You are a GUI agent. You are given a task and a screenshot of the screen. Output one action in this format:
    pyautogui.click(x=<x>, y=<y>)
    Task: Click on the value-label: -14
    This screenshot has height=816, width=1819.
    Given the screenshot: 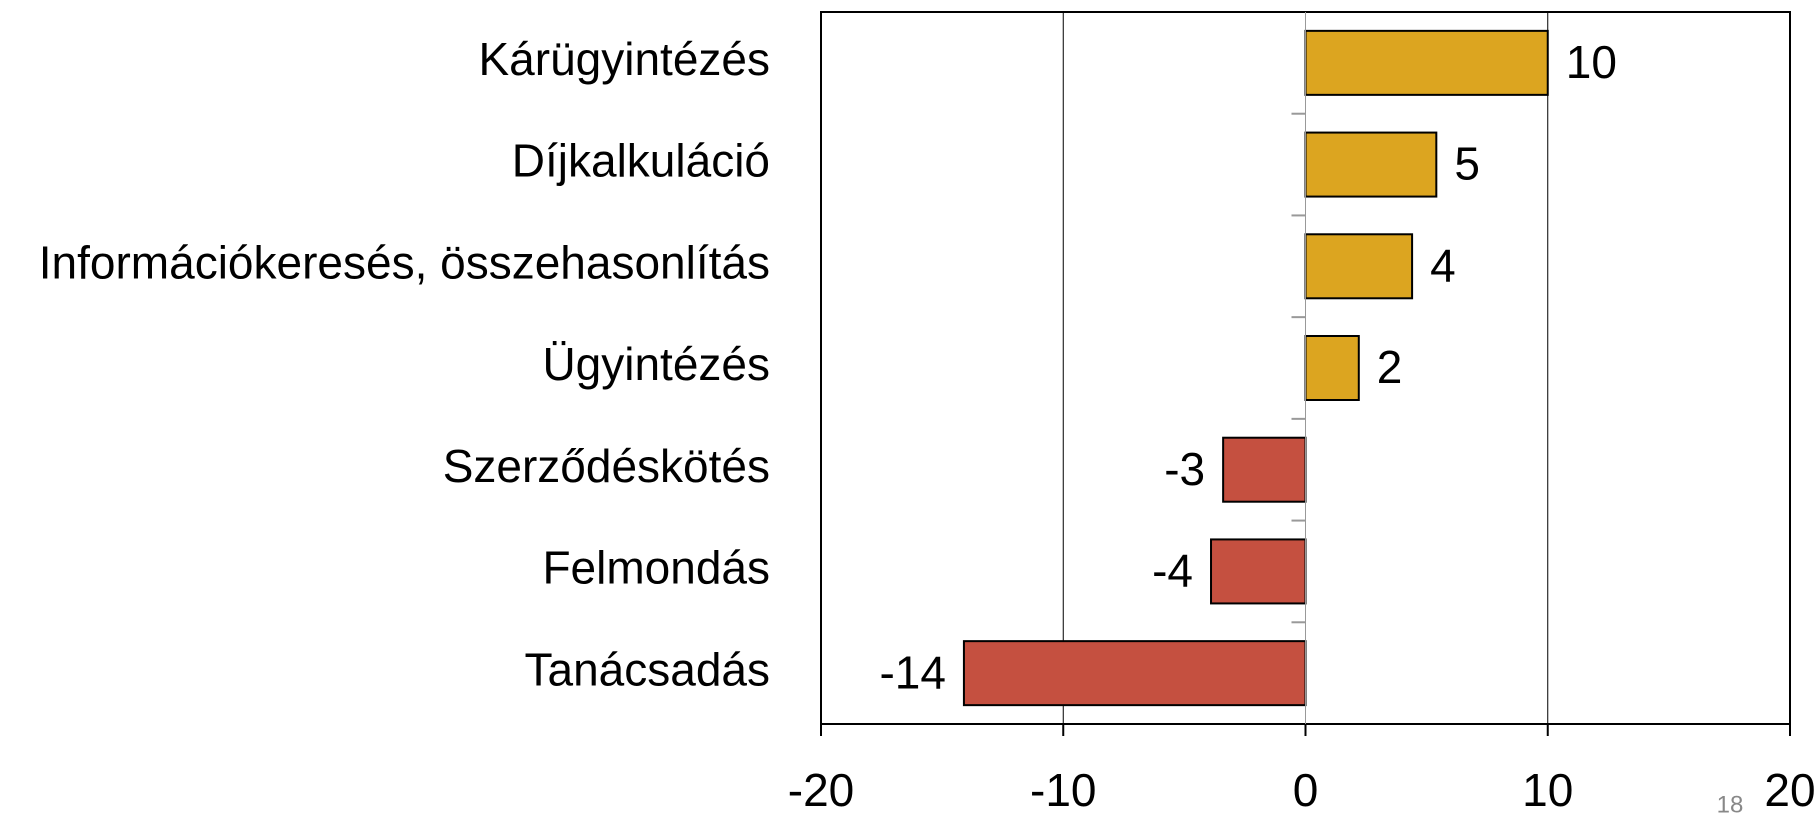 What is the action you would take?
    pyautogui.click(x=912, y=672)
    